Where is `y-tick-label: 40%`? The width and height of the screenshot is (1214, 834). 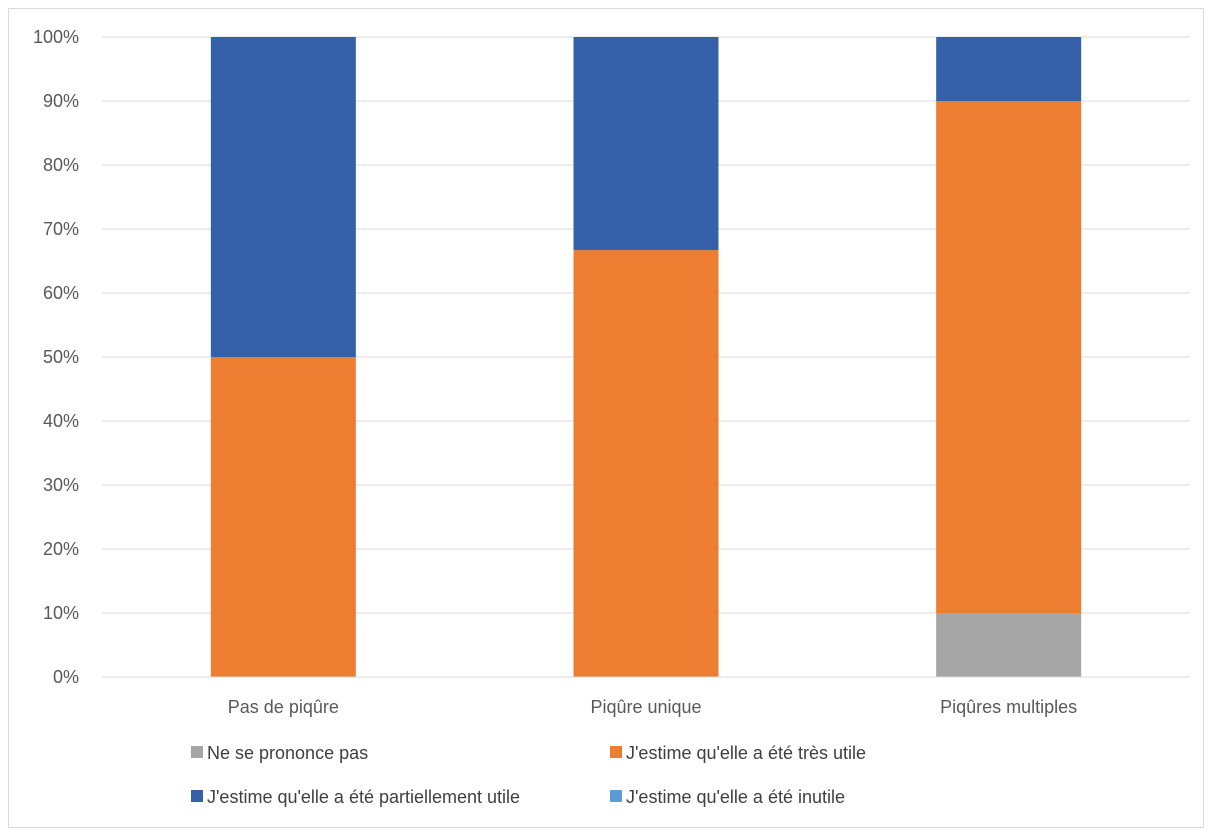
y-tick-label: 40% is located at coordinates (61, 421).